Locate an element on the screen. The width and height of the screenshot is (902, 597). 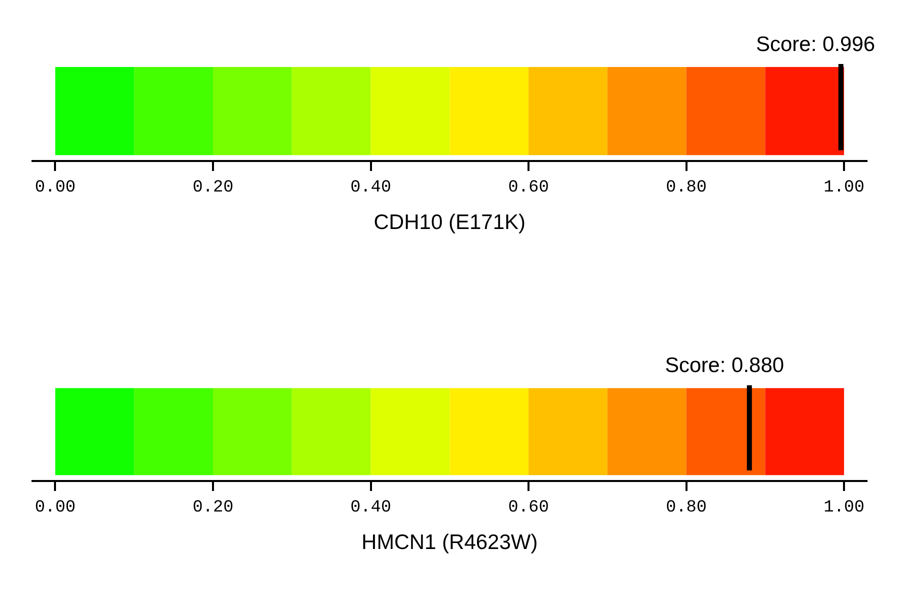
ref-line-label: Score: 0.880 is located at coordinates (724, 365).